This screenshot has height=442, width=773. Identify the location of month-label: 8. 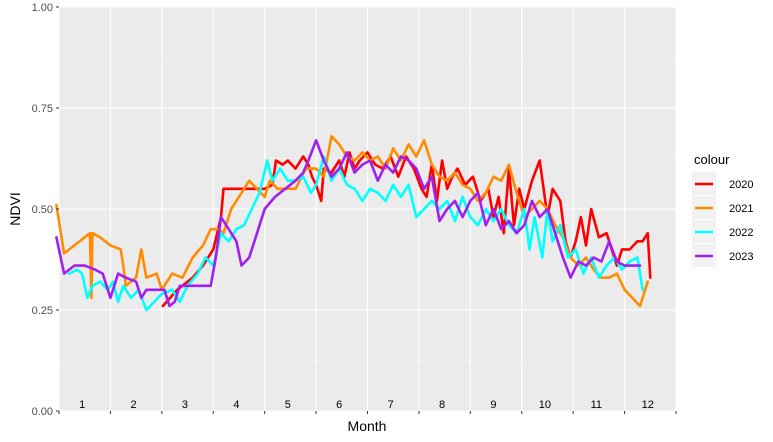
(442, 405).